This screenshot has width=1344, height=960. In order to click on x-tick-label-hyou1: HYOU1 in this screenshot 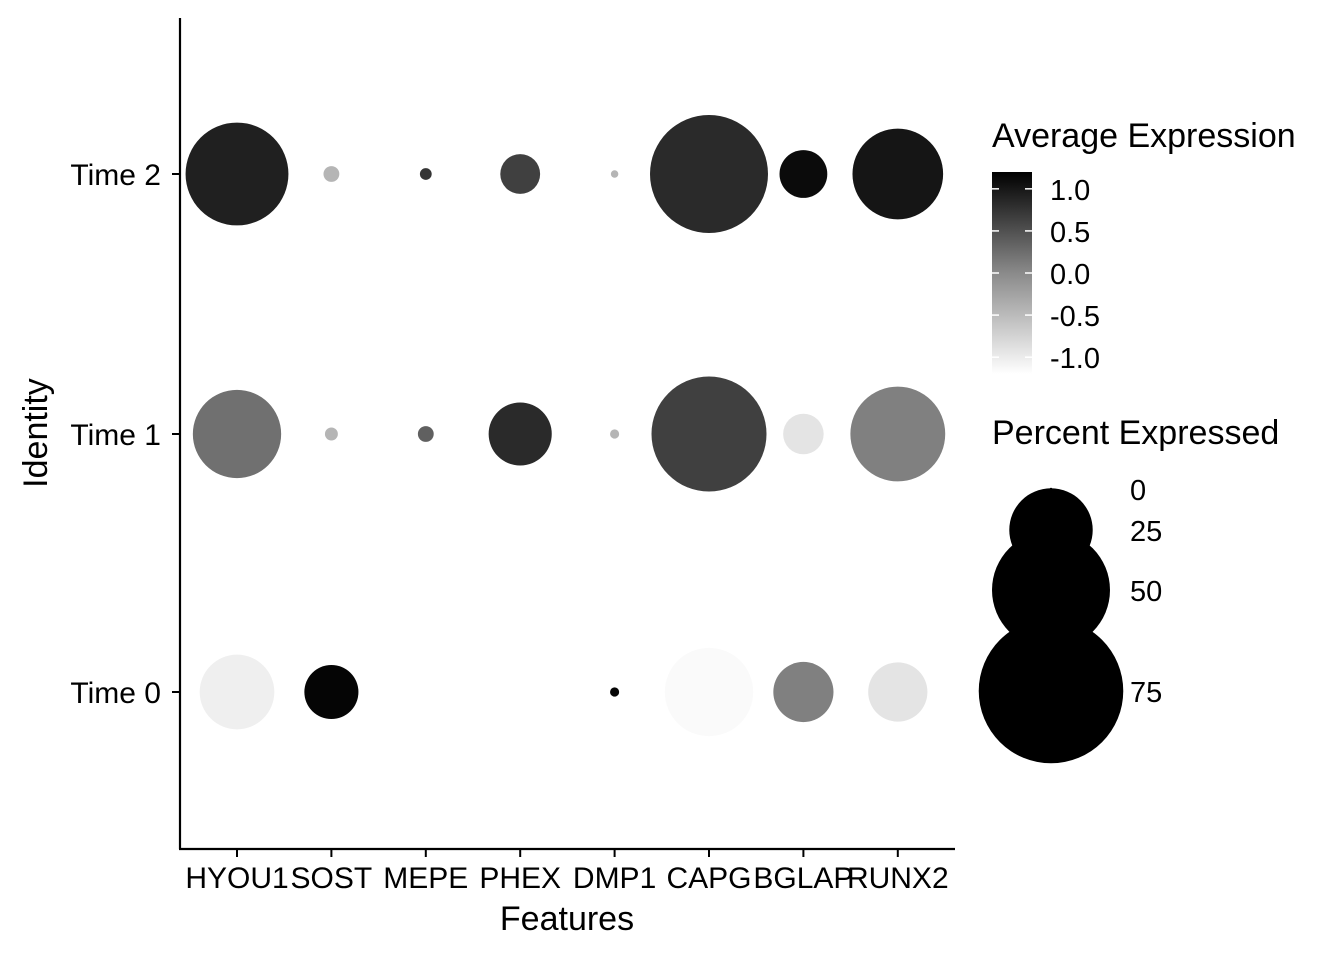, I will do `click(236, 878)`.